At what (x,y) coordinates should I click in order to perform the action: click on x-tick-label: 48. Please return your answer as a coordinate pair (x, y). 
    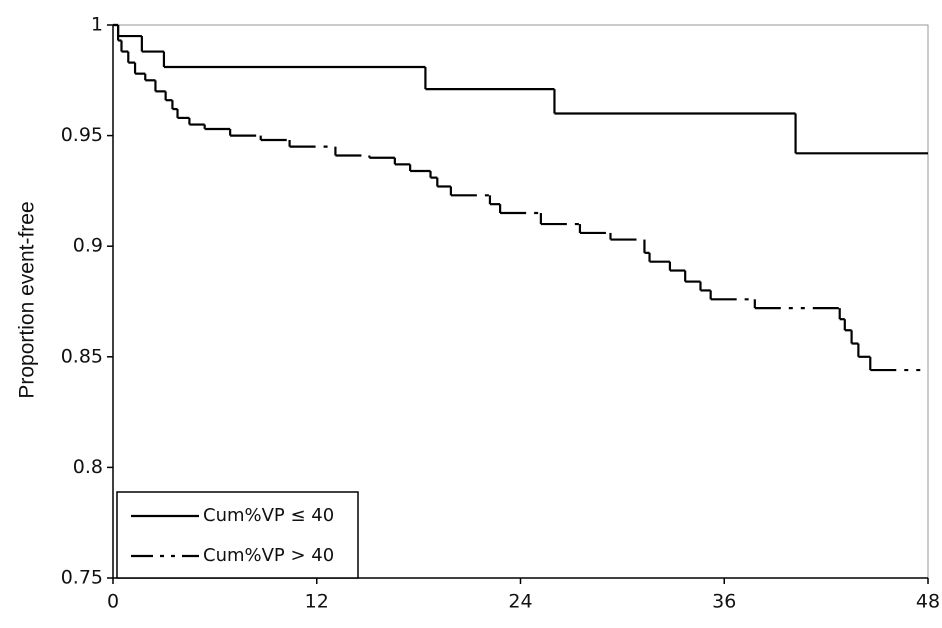
    Looking at the image, I should click on (928, 602).